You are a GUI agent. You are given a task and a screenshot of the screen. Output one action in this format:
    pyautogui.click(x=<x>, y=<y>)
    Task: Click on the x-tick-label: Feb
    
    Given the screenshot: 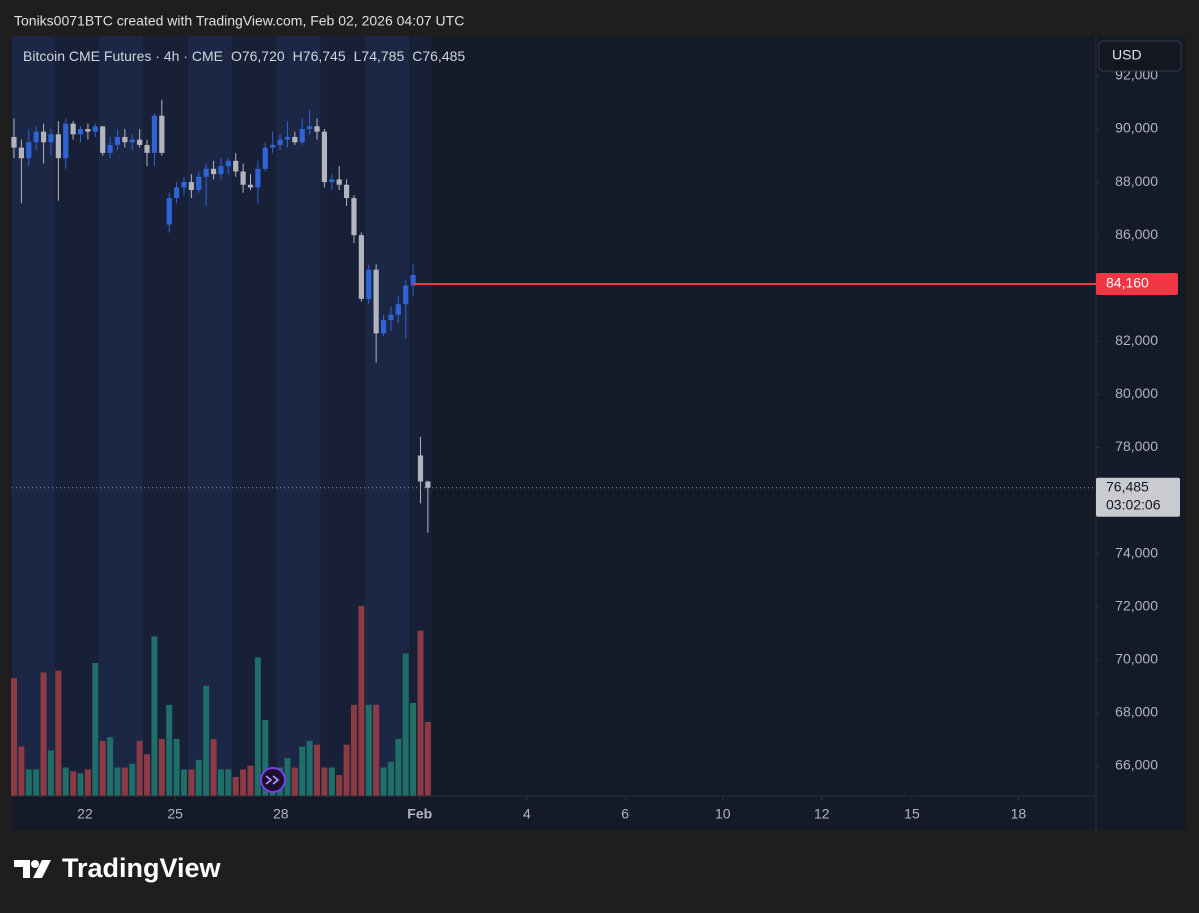 What is the action you would take?
    pyautogui.click(x=419, y=814)
    